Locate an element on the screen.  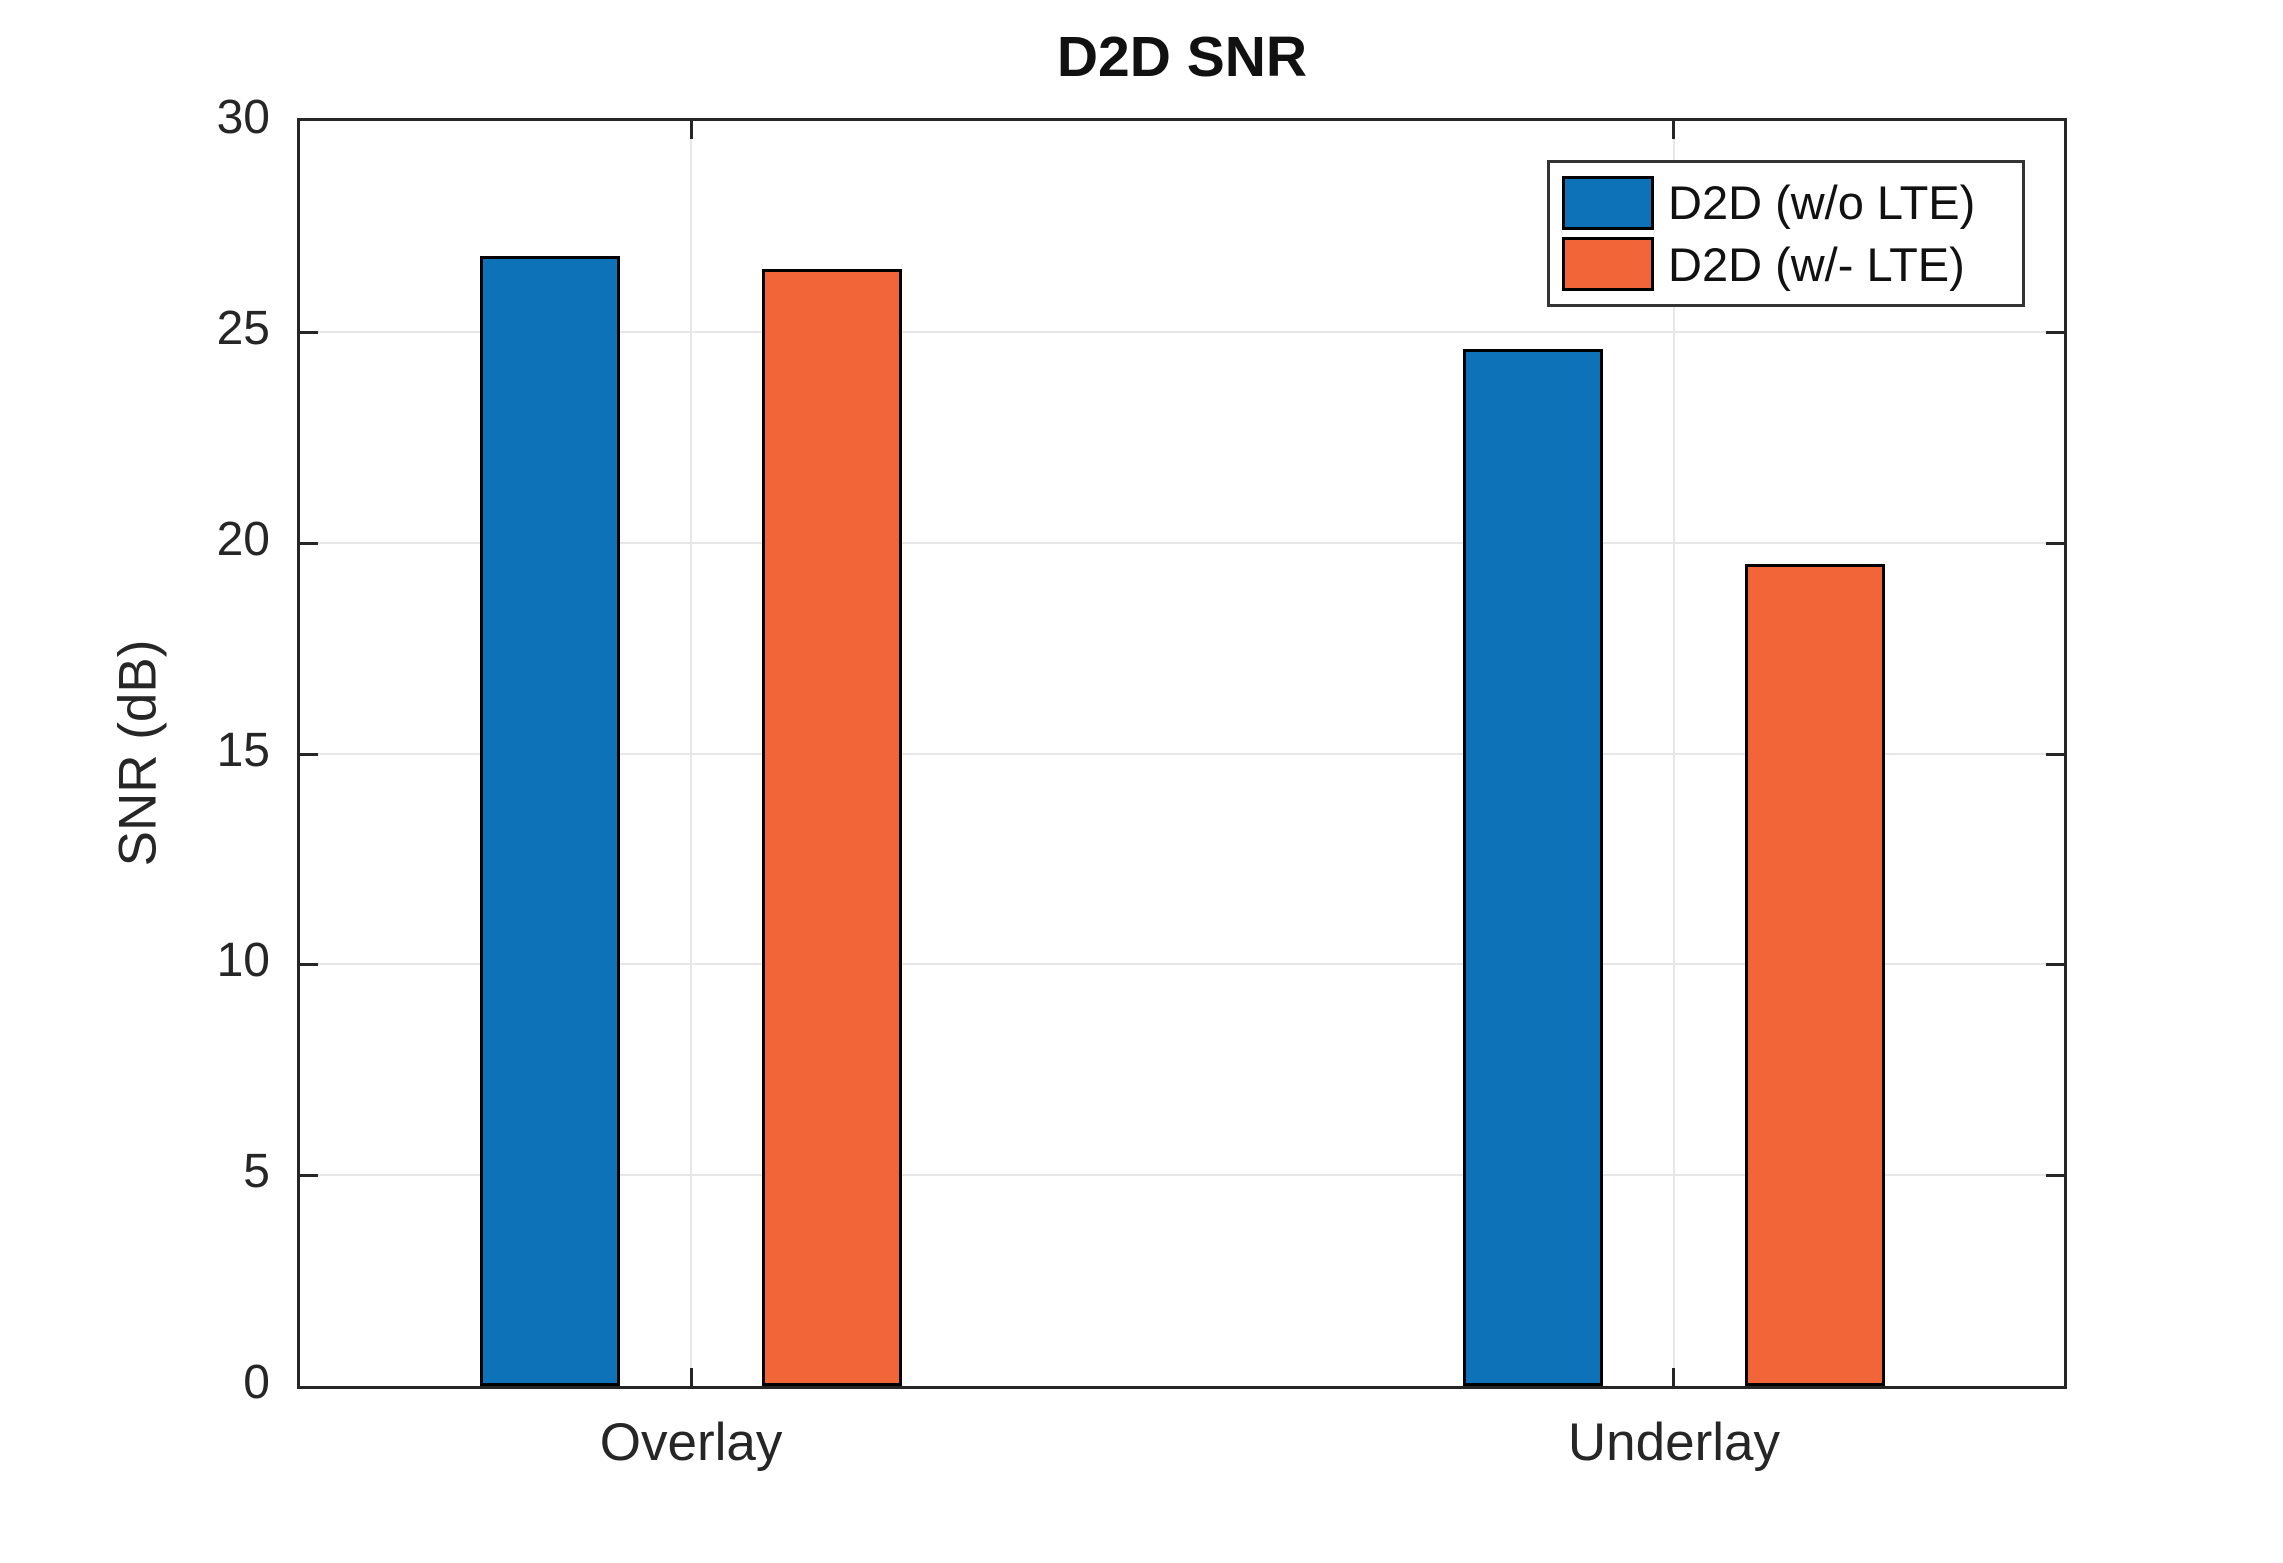
y-tick-label-30: 30 is located at coordinates (243, 117).